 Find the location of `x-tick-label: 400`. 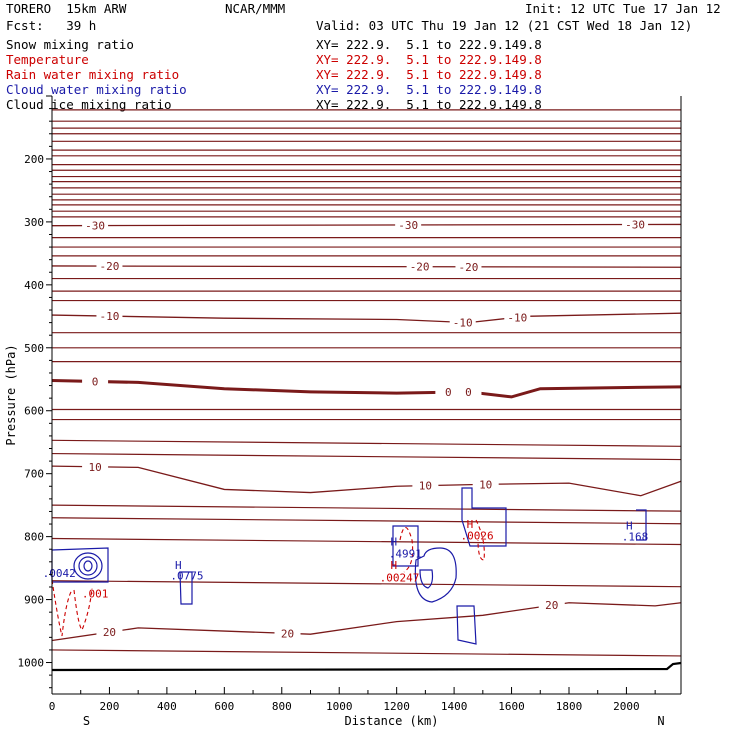

x-tick-label: 400 is located at coordinates (167, 706).